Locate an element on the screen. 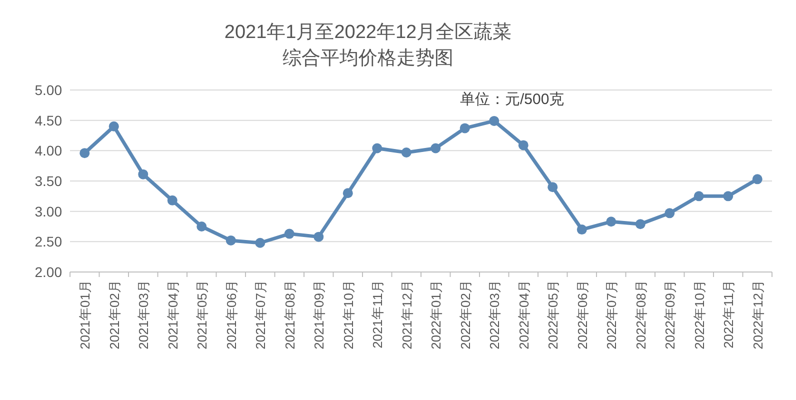  x-tick-label: 2021年10月 is located at coordinates (348, 315).